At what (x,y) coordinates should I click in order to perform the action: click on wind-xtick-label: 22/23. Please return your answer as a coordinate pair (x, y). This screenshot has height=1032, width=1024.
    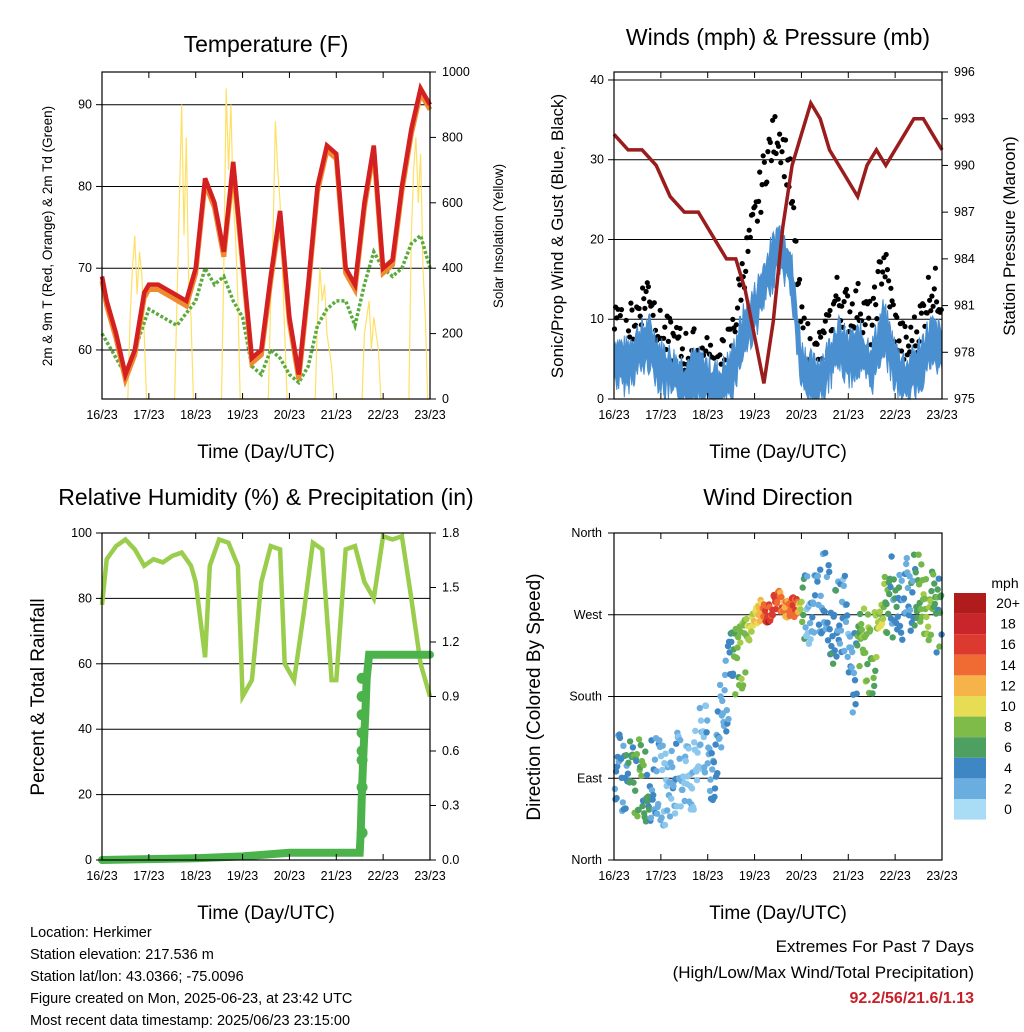
    Looking at the image, I should click on (895, 415).